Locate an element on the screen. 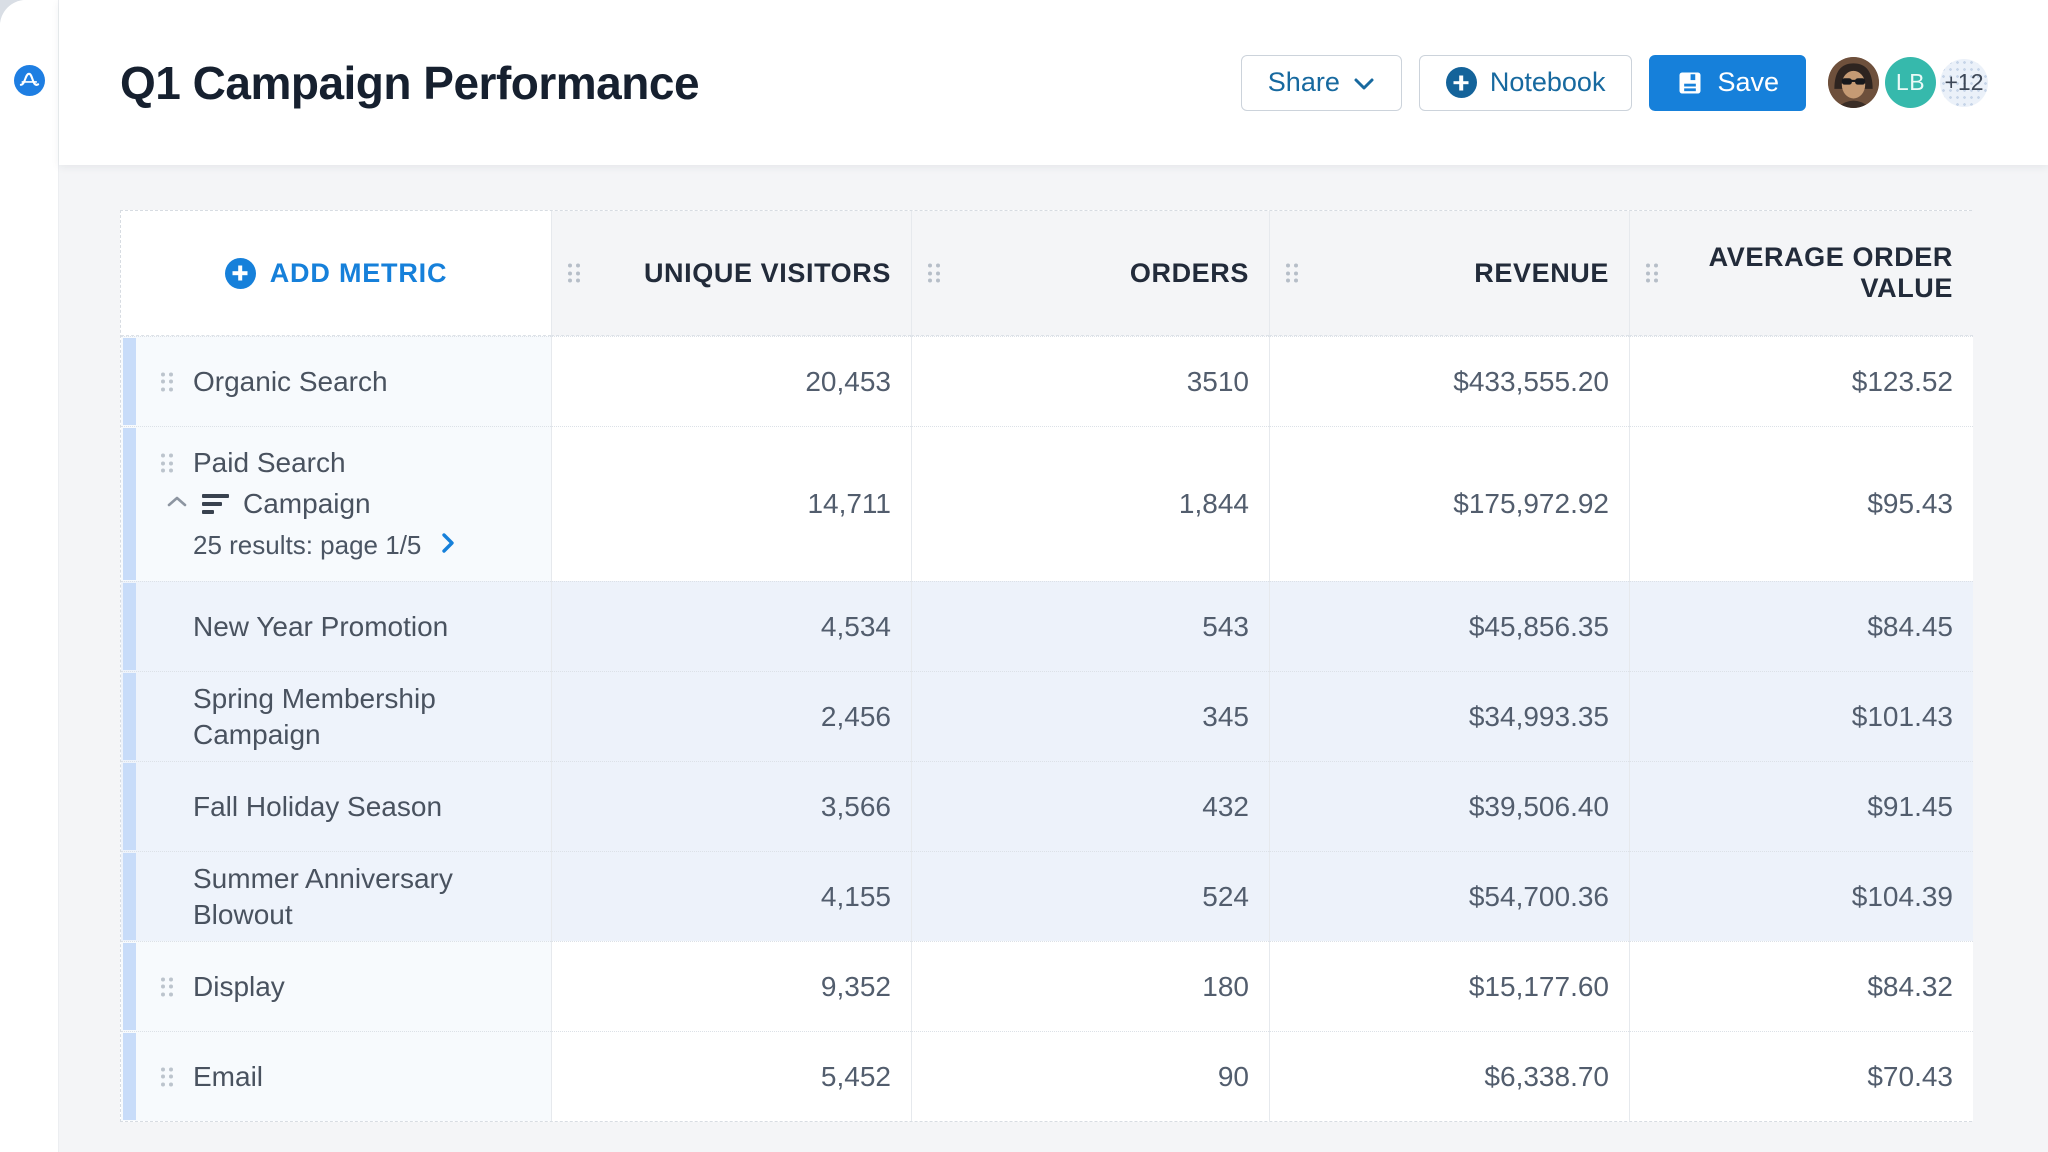  column-header-unique-visitors: UNIQUE VISITORS is located at coordinates (731, 273).